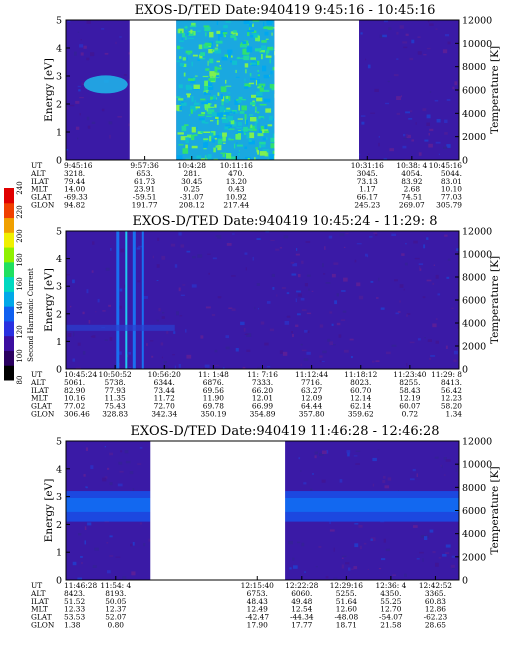  Describe the element at coordinates (301, 601) in the screenshot. I see `ephemeris-value: 49.48` at that location.